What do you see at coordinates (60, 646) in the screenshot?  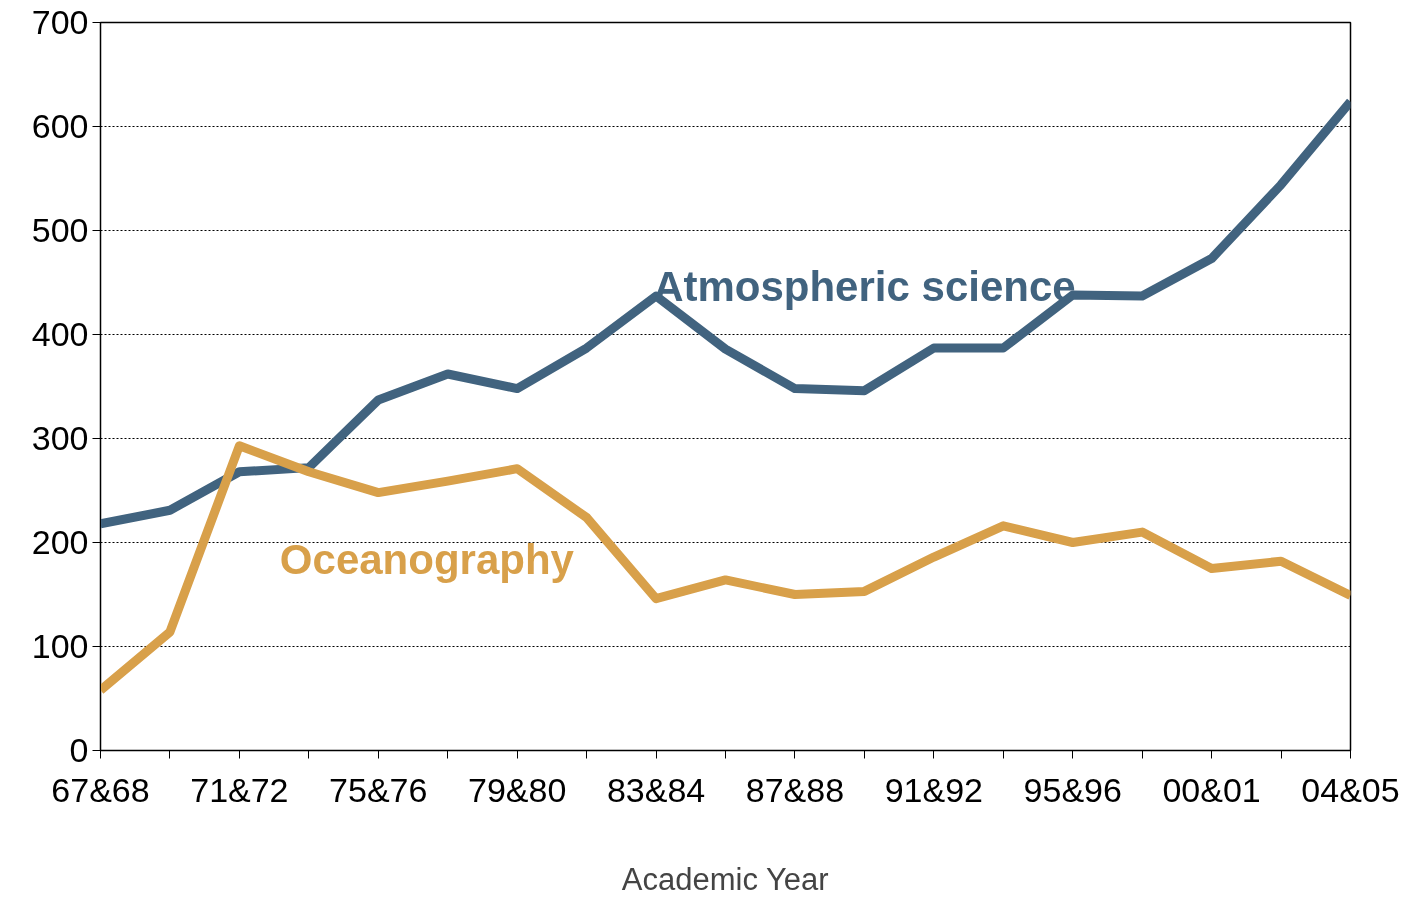 I see `y-tick-label: 100` at bounding box center [60, 646].